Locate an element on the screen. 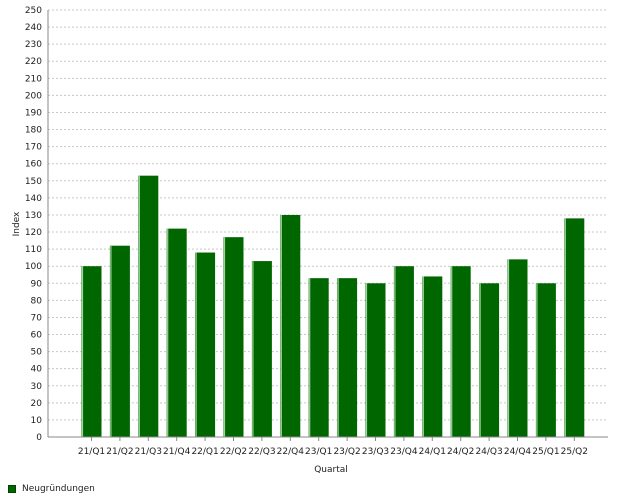 This screenshot has width=620, height=500. y-tick-label: 80 is located at coordinates (37, 301).